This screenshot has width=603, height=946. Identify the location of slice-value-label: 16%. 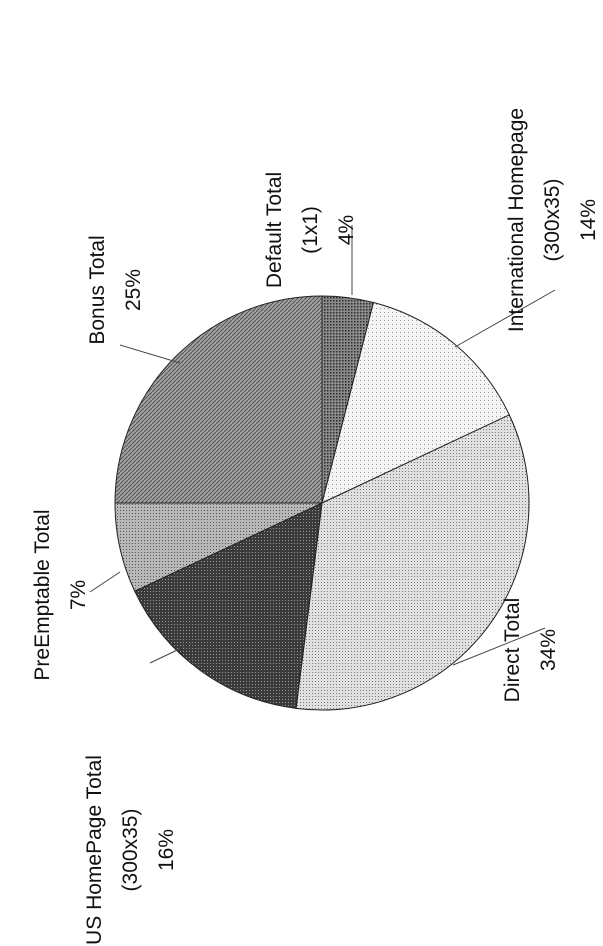
(166, 850).